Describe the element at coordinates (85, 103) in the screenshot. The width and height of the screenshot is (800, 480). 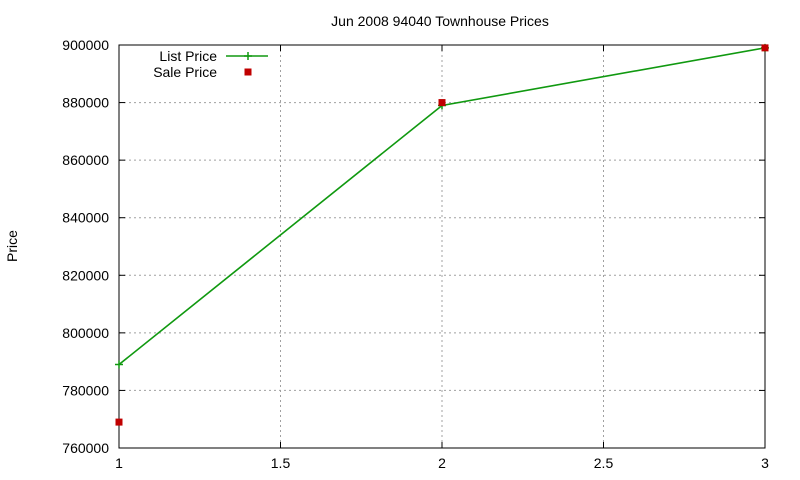
I see `y-tick-label: 880000` at that location.